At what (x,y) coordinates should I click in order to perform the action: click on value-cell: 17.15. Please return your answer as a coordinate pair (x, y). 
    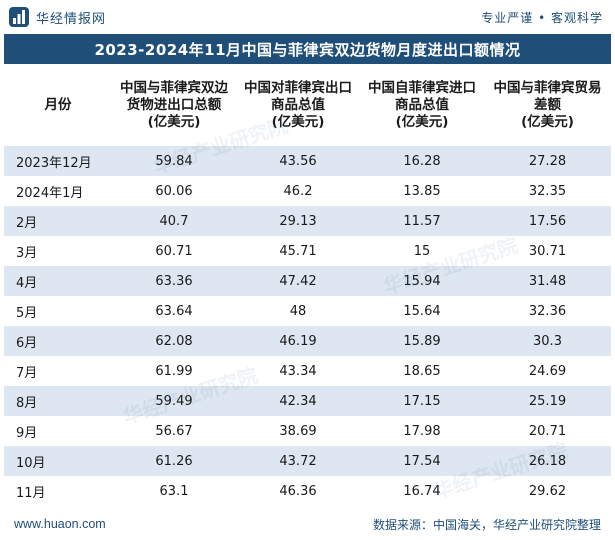
    Looking at the image, I should click on (422, 401).